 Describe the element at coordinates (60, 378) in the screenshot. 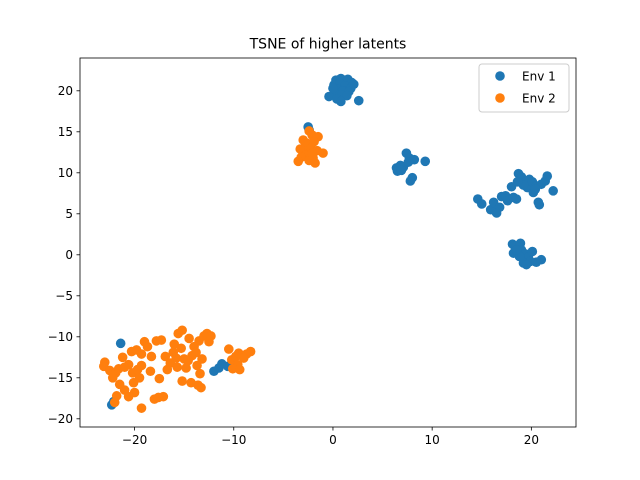

I see `y-tick-label: −15` at that location.